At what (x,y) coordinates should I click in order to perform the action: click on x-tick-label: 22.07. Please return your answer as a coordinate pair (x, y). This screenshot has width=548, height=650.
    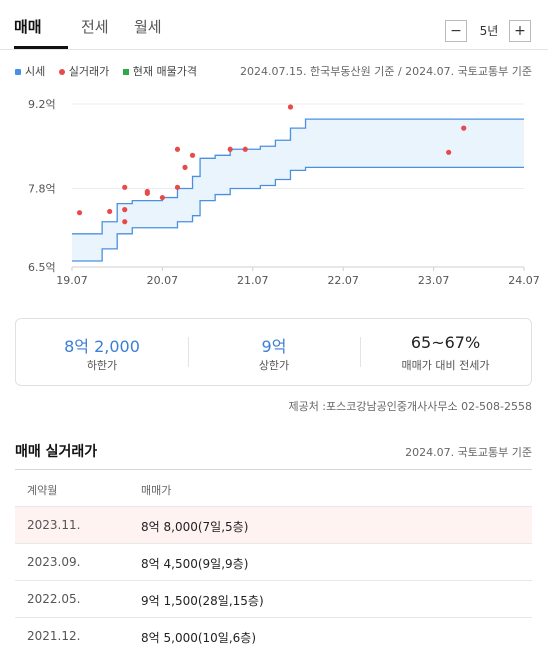
    Looking at the image, I should click on (343, 280).